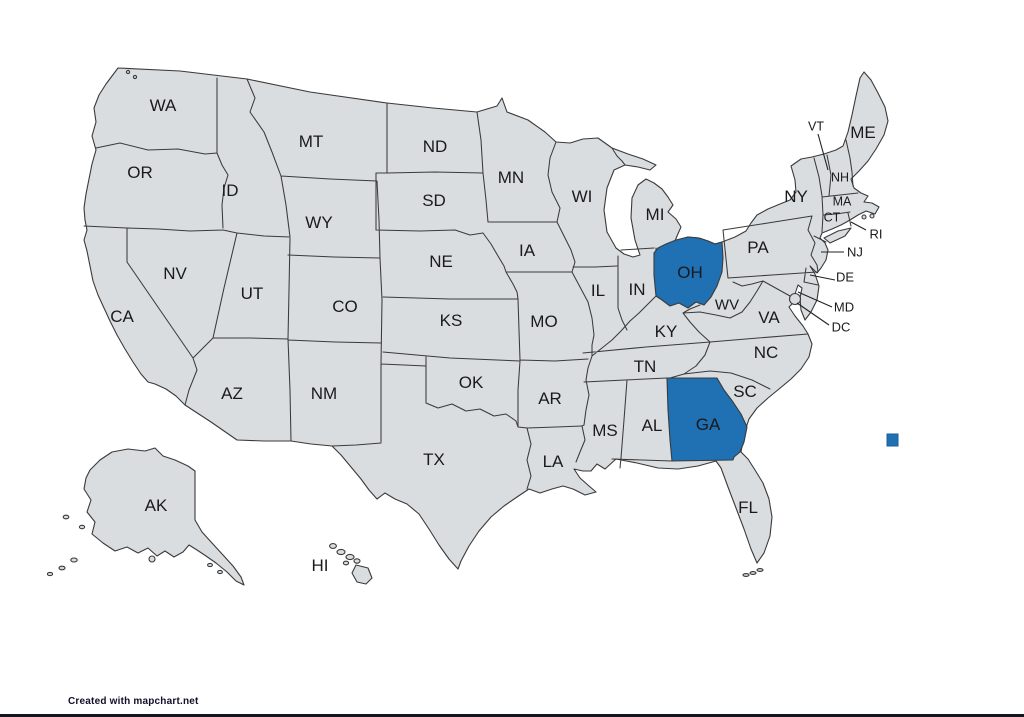  I want to click on state-label-or: OR, so click(140, 172).